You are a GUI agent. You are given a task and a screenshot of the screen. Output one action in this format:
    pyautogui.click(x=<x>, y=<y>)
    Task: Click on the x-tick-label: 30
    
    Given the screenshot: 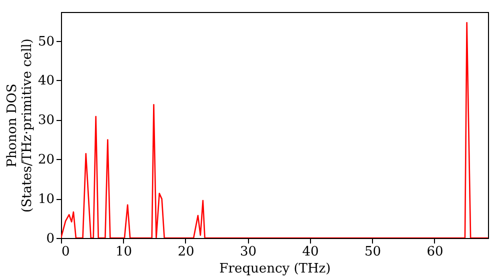 What is the action you would take?
    pyautogui.click(x=248, y=252)
    